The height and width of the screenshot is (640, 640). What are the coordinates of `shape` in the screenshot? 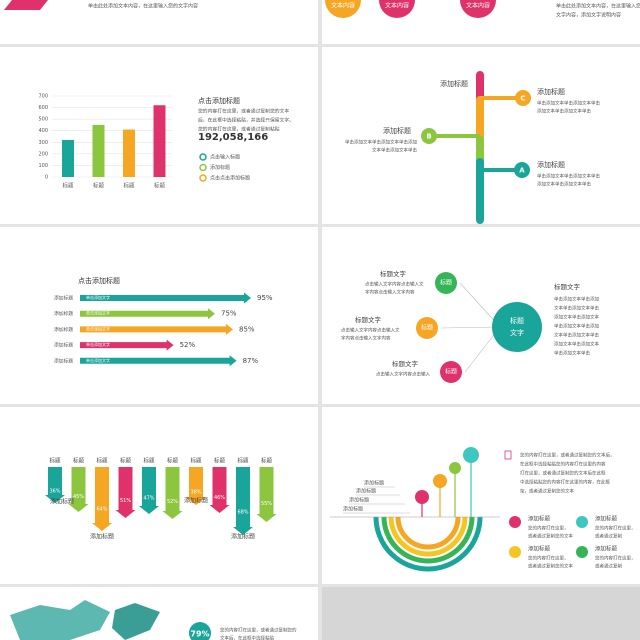 It's located at (26, 5).